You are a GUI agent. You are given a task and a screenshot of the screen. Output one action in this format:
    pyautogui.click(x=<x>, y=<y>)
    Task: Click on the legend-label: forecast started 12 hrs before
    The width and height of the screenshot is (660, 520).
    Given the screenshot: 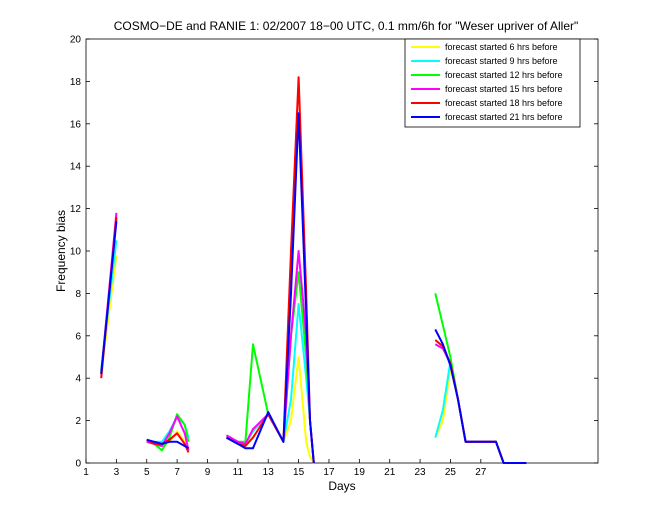 What is the action you would take?
    pyautogui.click(x=504, y=75)
    